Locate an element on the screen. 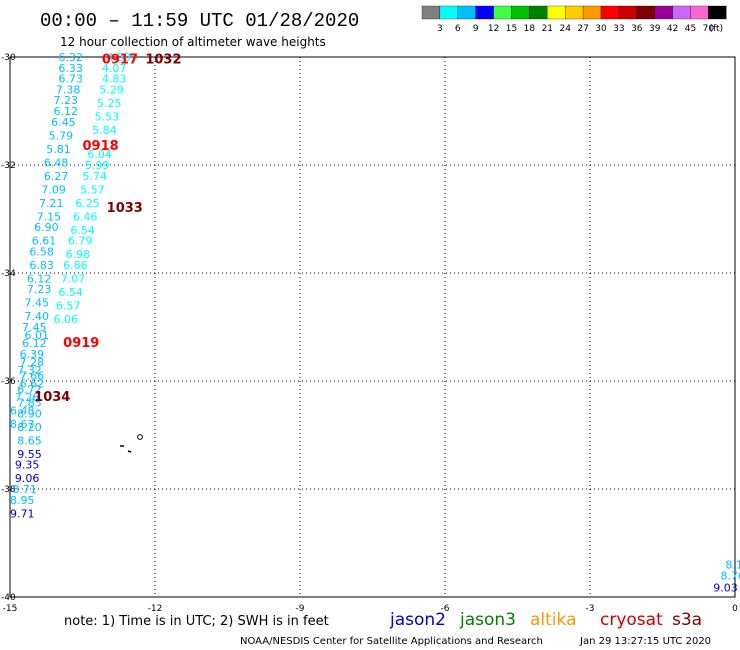 The height and width of the screenshot is (650, 740). swh-value: 7.32 is located at coordinates (29, 370).